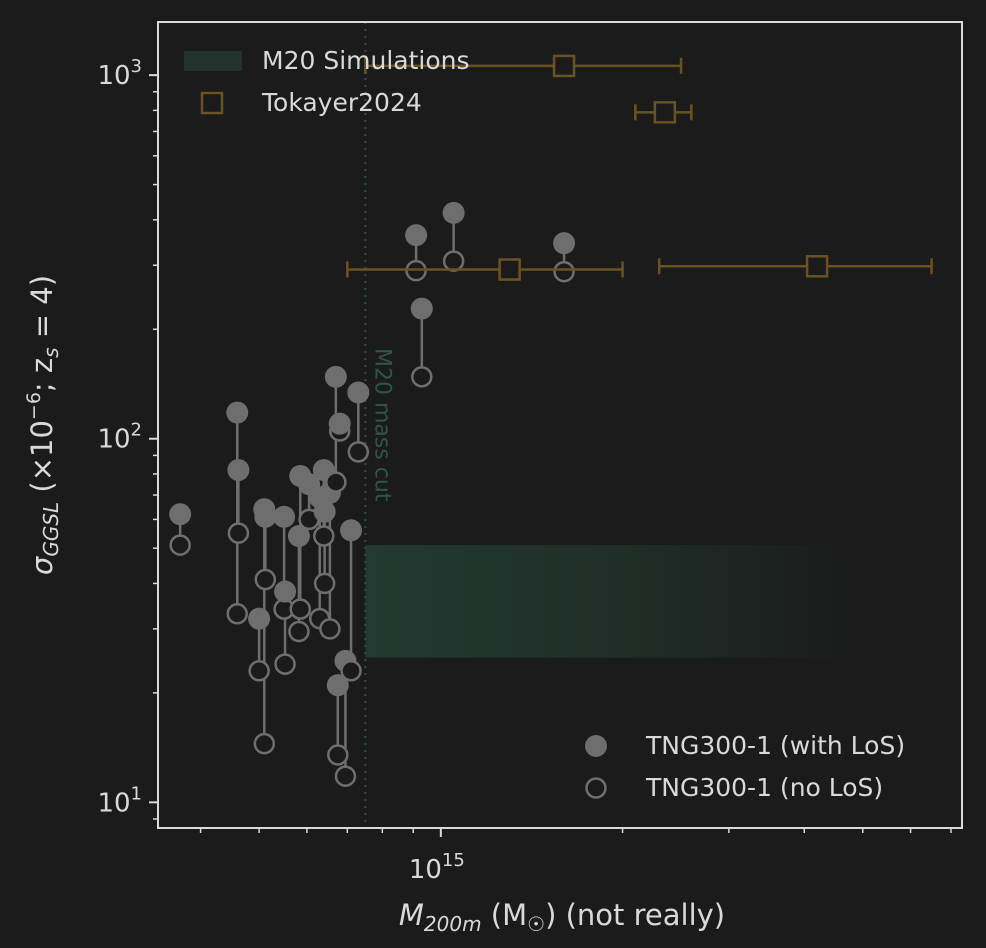  What do you see at coordinates (764, 787) in the screenshot?
I see `legend-no-los-label: TNG300-1 (no LoS)` at bounding box center [764, 787].